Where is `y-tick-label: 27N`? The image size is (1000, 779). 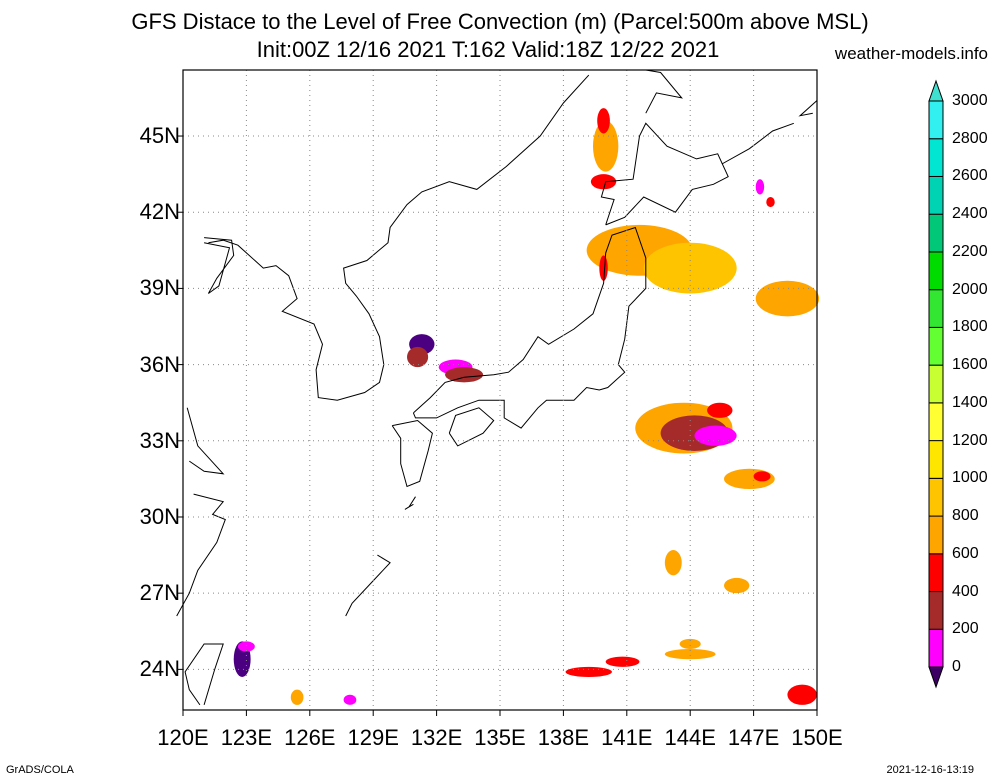
y-tick-label: 27N is located at coordinates (159, 593).